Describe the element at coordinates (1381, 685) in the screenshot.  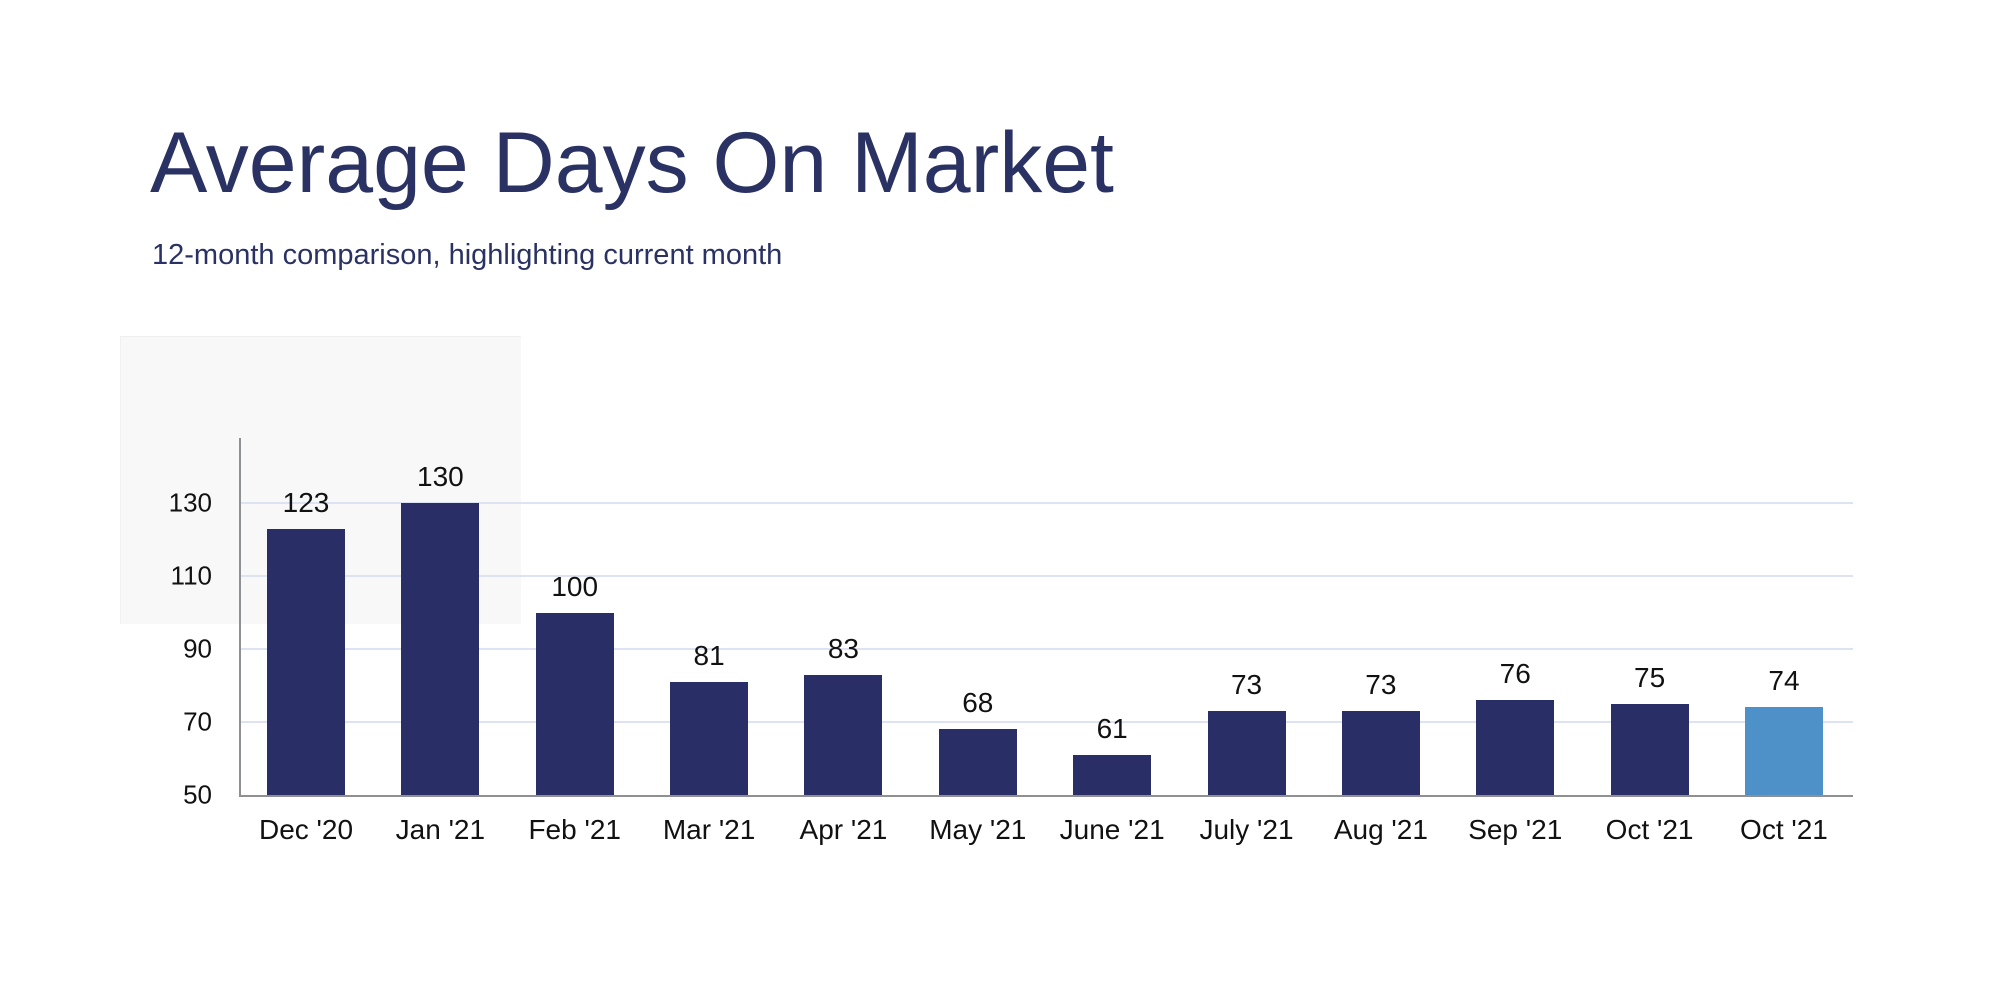
I see `bar-value-label-8: 73` at that location.